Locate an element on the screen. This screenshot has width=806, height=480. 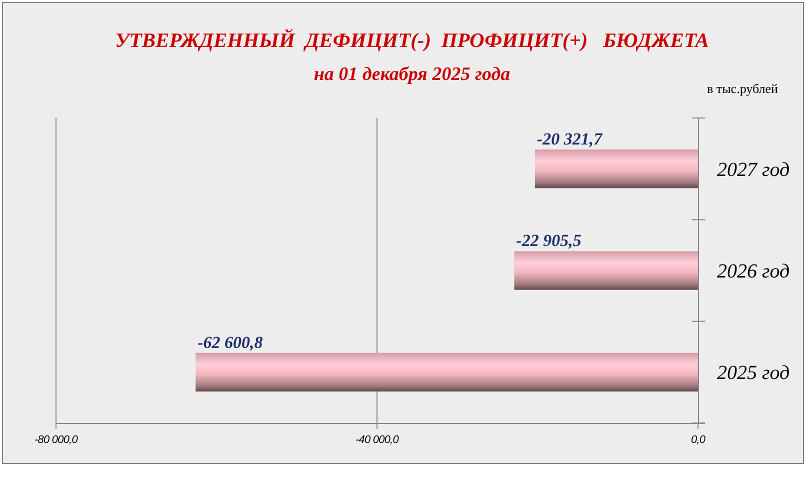
chart-subtitle: на 01 декабря 2025 года is located at coordinates (412, 74).